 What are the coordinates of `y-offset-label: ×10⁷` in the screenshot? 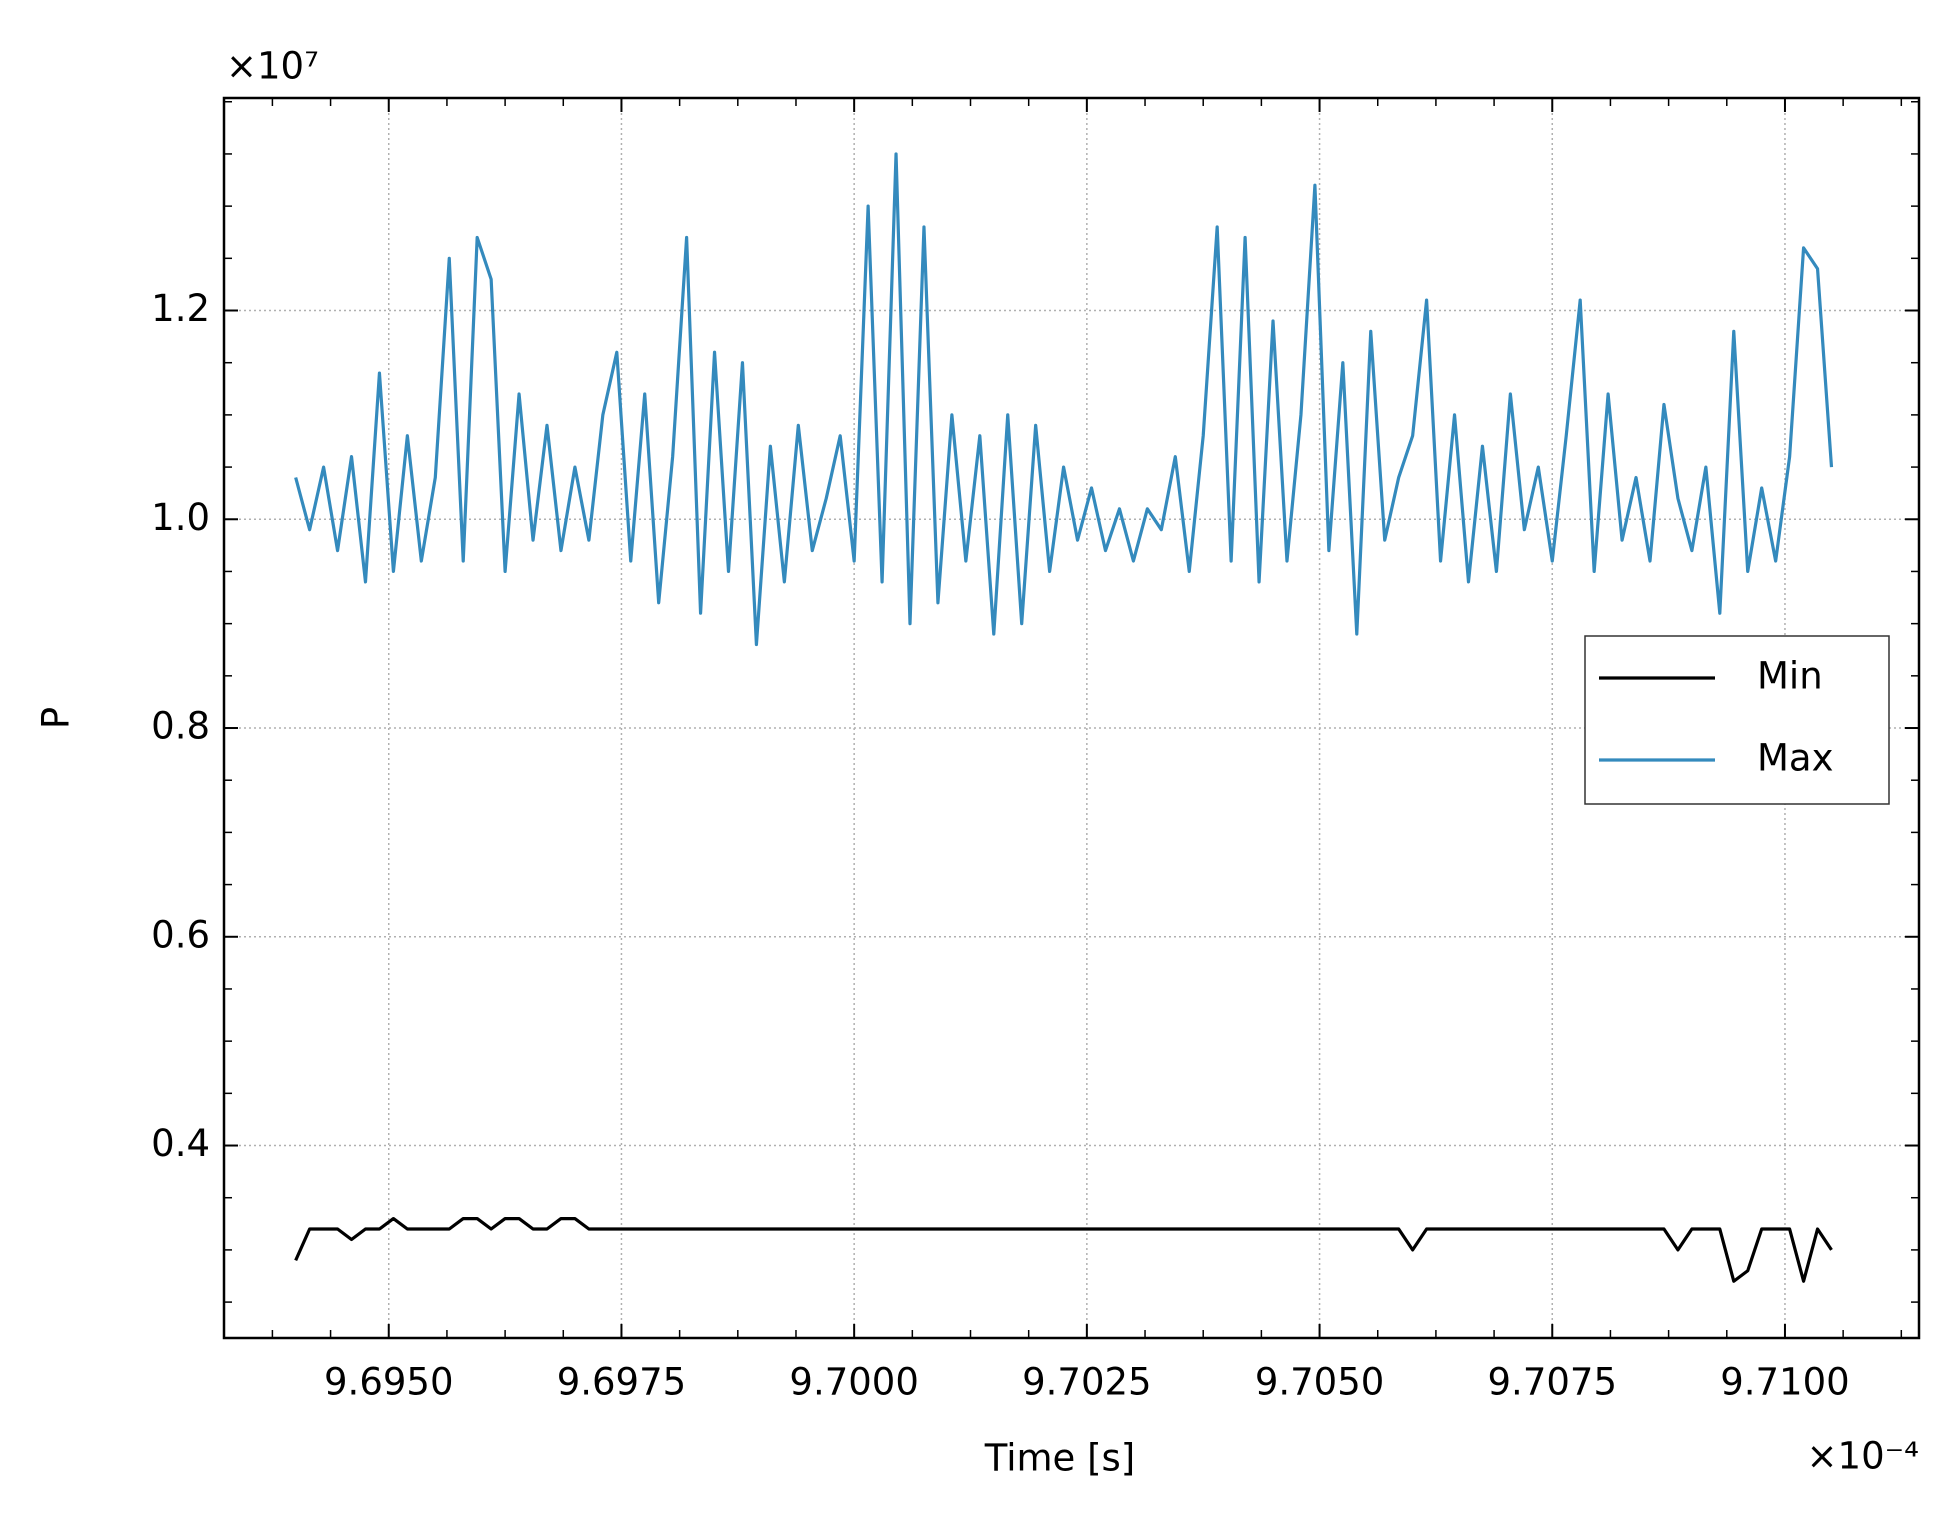 It's located at (272, 66).